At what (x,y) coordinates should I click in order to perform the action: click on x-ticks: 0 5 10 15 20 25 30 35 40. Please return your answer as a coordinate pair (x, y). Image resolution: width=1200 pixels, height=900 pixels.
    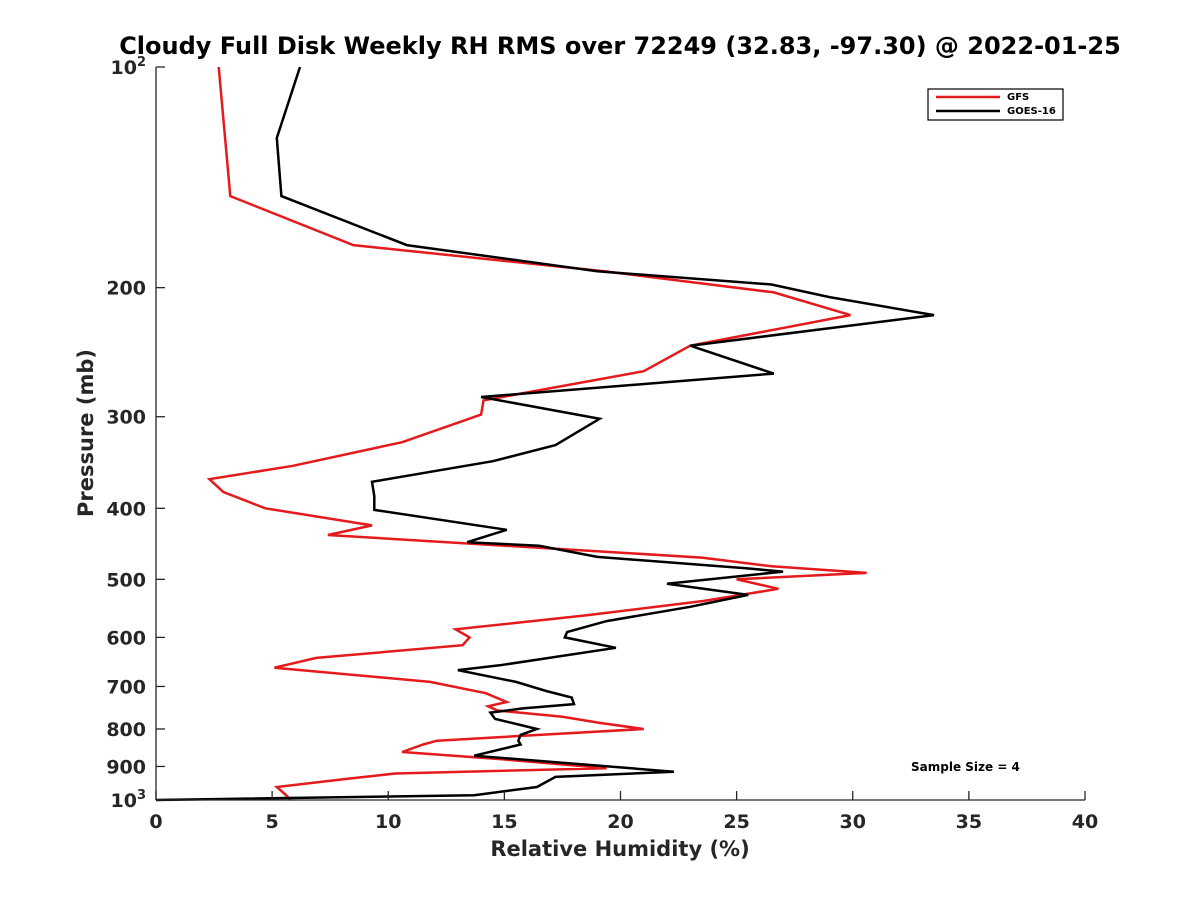
    Looking at the image, I should click on (623, 812).